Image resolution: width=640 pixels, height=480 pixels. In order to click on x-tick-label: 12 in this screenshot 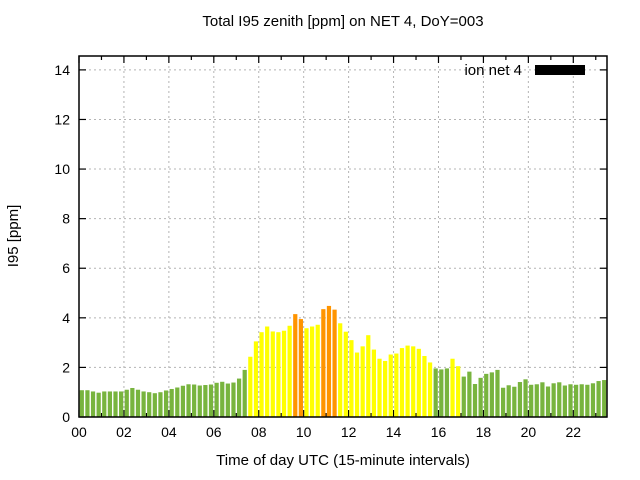, I will do `click(349, 432)`.